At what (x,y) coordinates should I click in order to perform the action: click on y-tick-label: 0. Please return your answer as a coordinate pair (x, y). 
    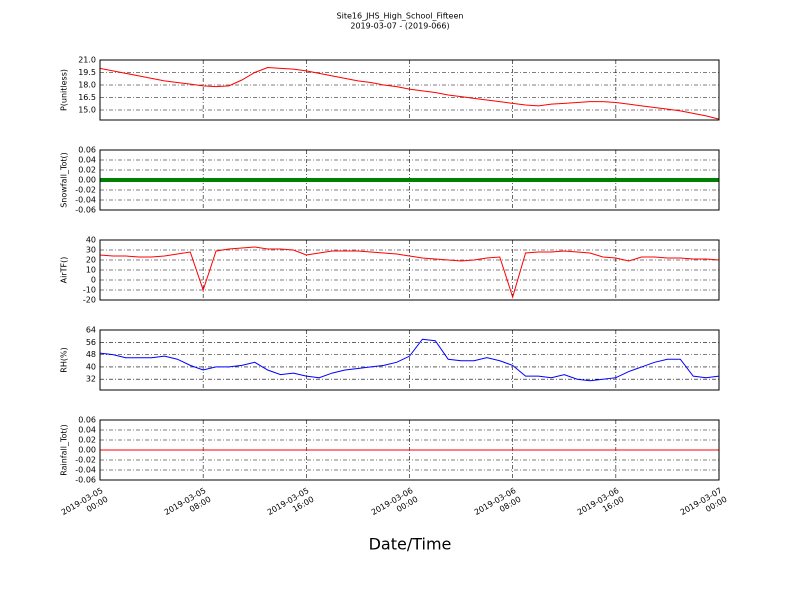
    Looking at the image, I should click on (93, 280).